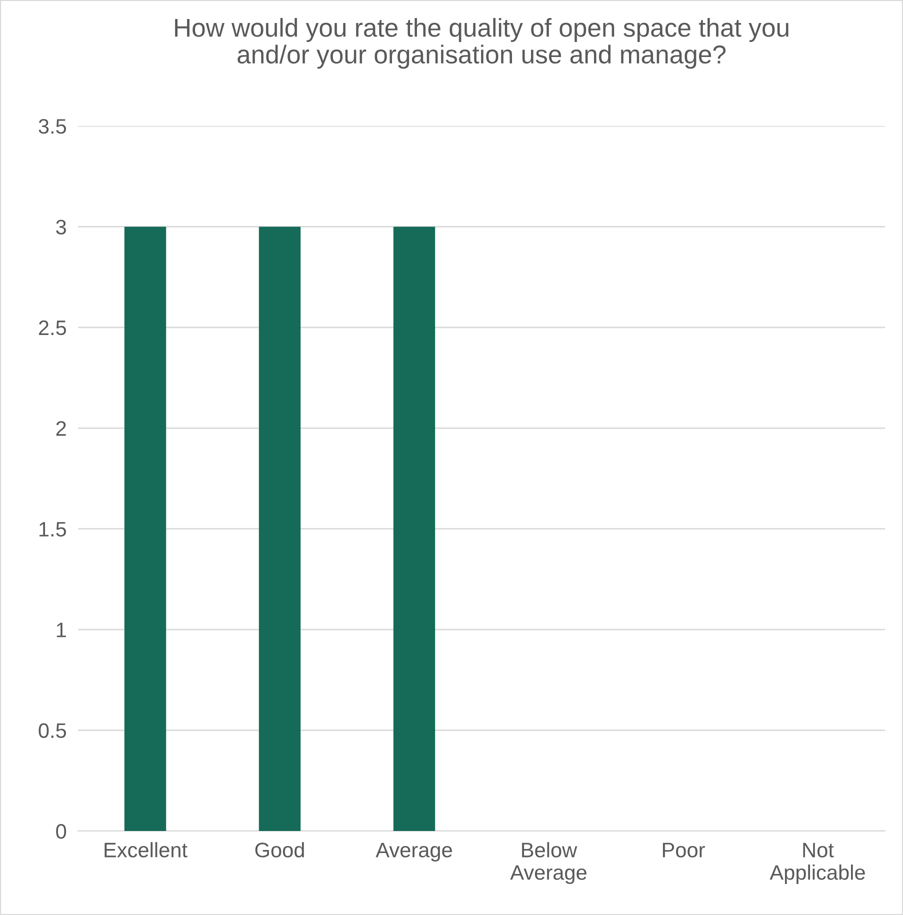  I want to click on x-tick-label: Excellent, so click(146, 850).